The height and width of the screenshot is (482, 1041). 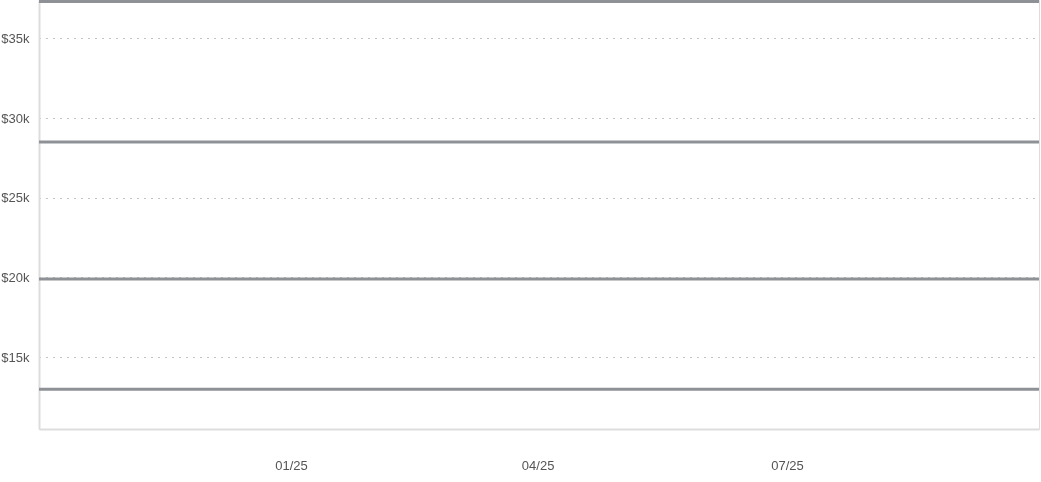 What do you see at coordinates (15, 38) in the screenshot?
I see `y-tick-label: $35k` at bounding box center [15, 38].